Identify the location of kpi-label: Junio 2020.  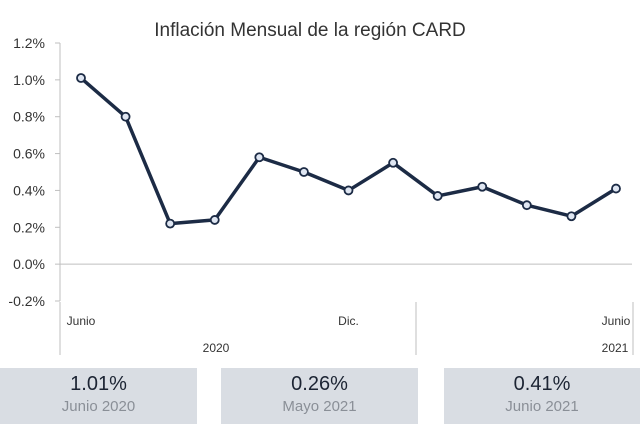
(98, 406).